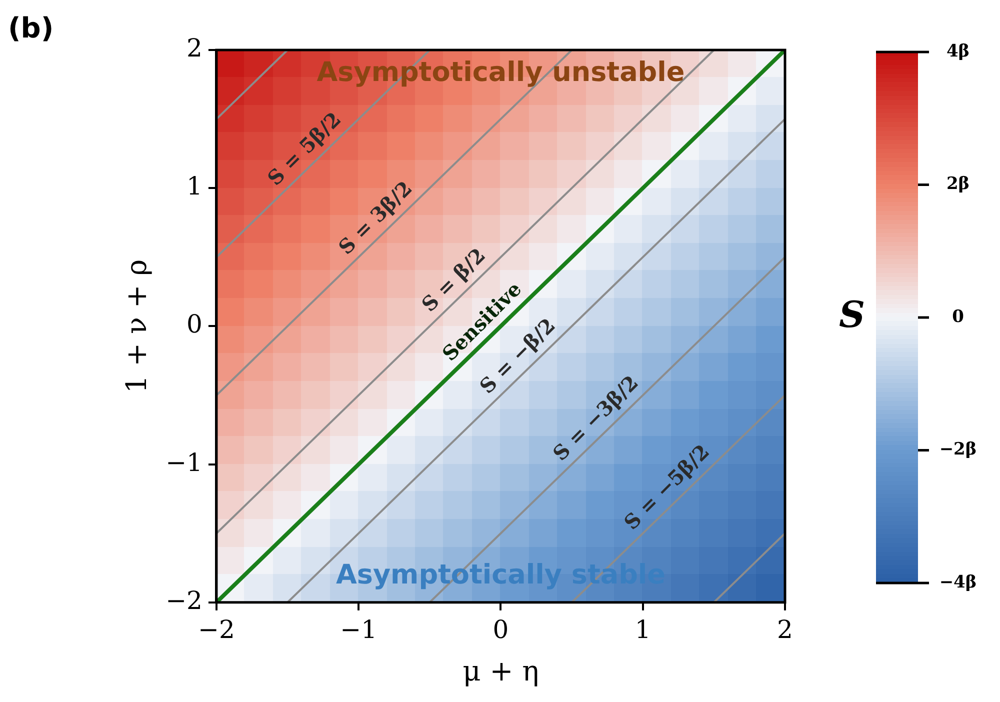  Describe the element at coordinates (137, 326) in the screenshot. I see `y-axis-title: 1 + ν + ρ` at that location.